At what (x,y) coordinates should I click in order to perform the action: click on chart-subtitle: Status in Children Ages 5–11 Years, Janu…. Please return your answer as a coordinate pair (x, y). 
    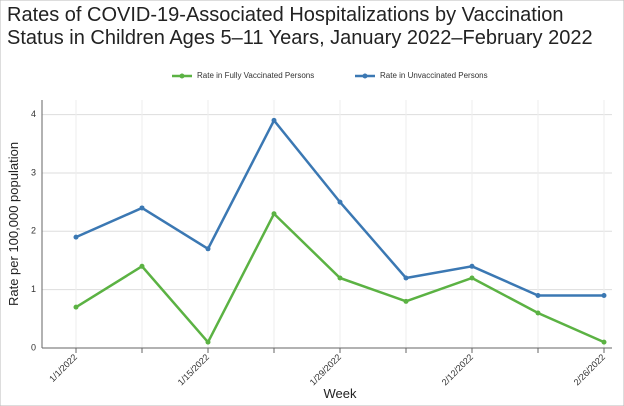
    Looking at the image, I should click on (300, 38).